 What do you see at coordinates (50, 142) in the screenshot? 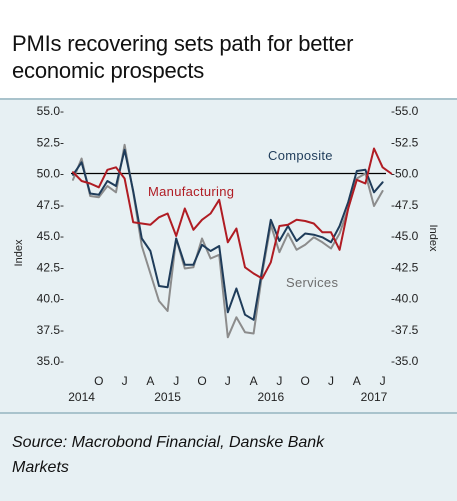
I see `y-tick-label-left: 52.5-` at bounding box center [50, 142].